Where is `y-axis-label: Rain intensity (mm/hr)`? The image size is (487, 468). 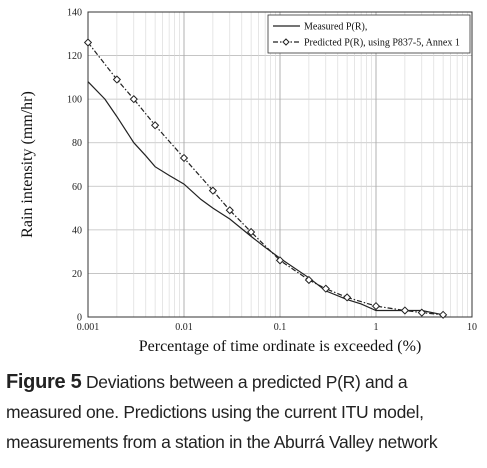 y-axis-label: Rain intensity (mm/hr) is located at coordinates (27, 164).